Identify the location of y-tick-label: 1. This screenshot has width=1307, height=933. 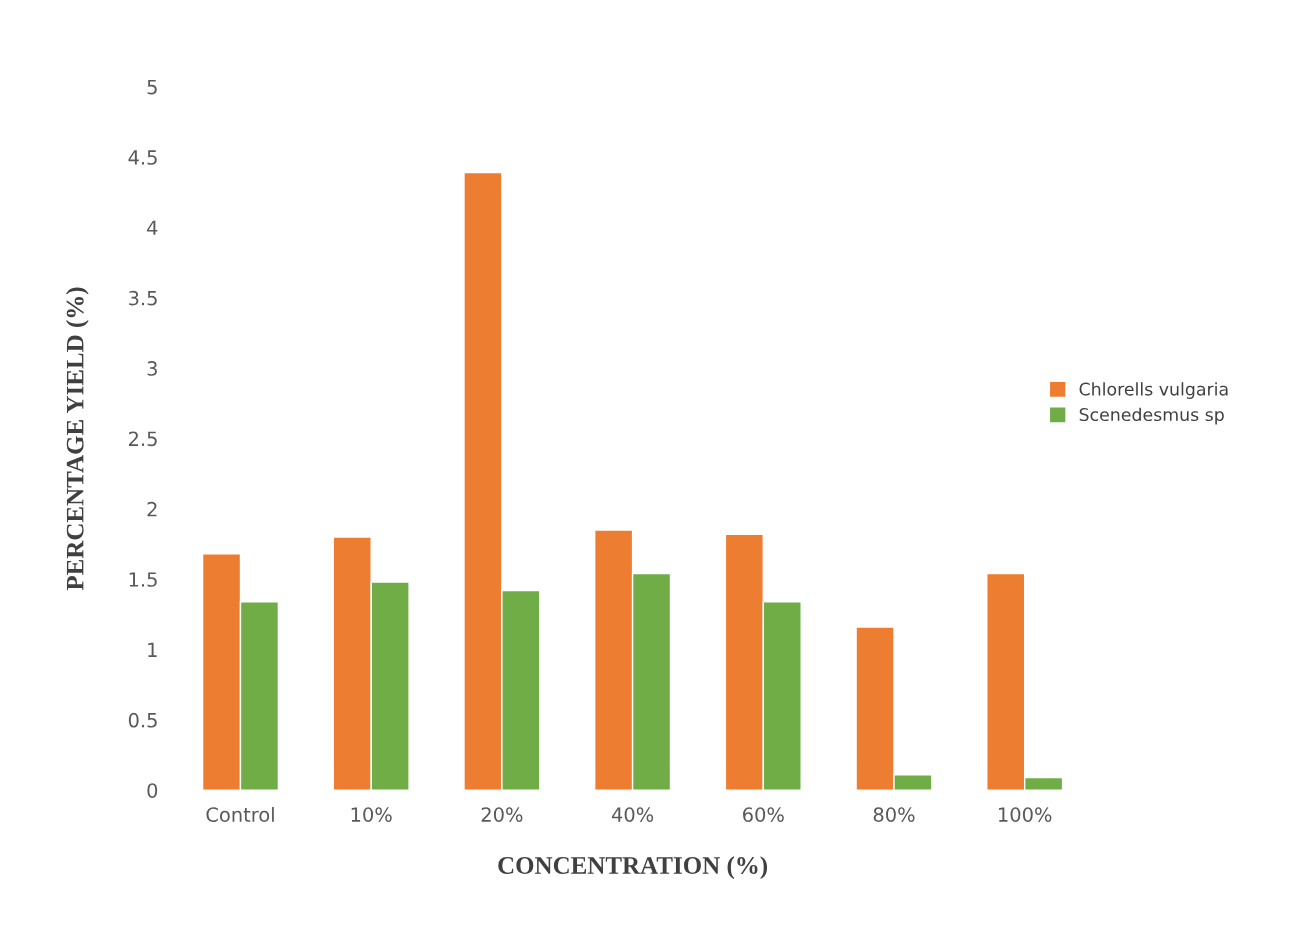
(152, 649).